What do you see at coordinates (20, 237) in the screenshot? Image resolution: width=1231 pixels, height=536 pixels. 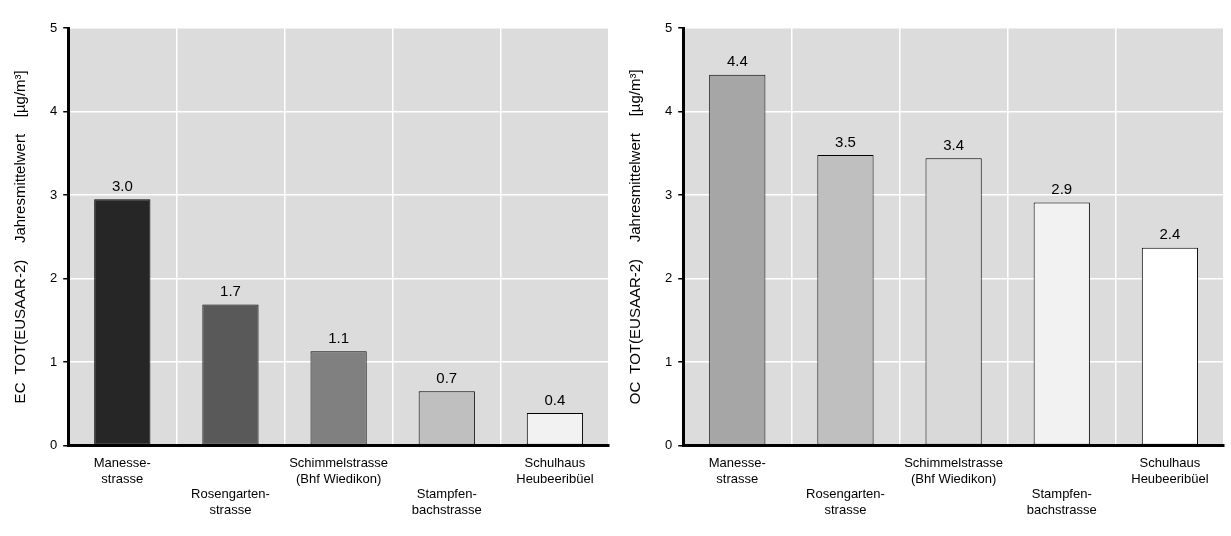 I see `y-axis-title: EC TOT(EUSAAR-2) Jahresmittelwert [µg/m³]` at bounding box center [20, 237].